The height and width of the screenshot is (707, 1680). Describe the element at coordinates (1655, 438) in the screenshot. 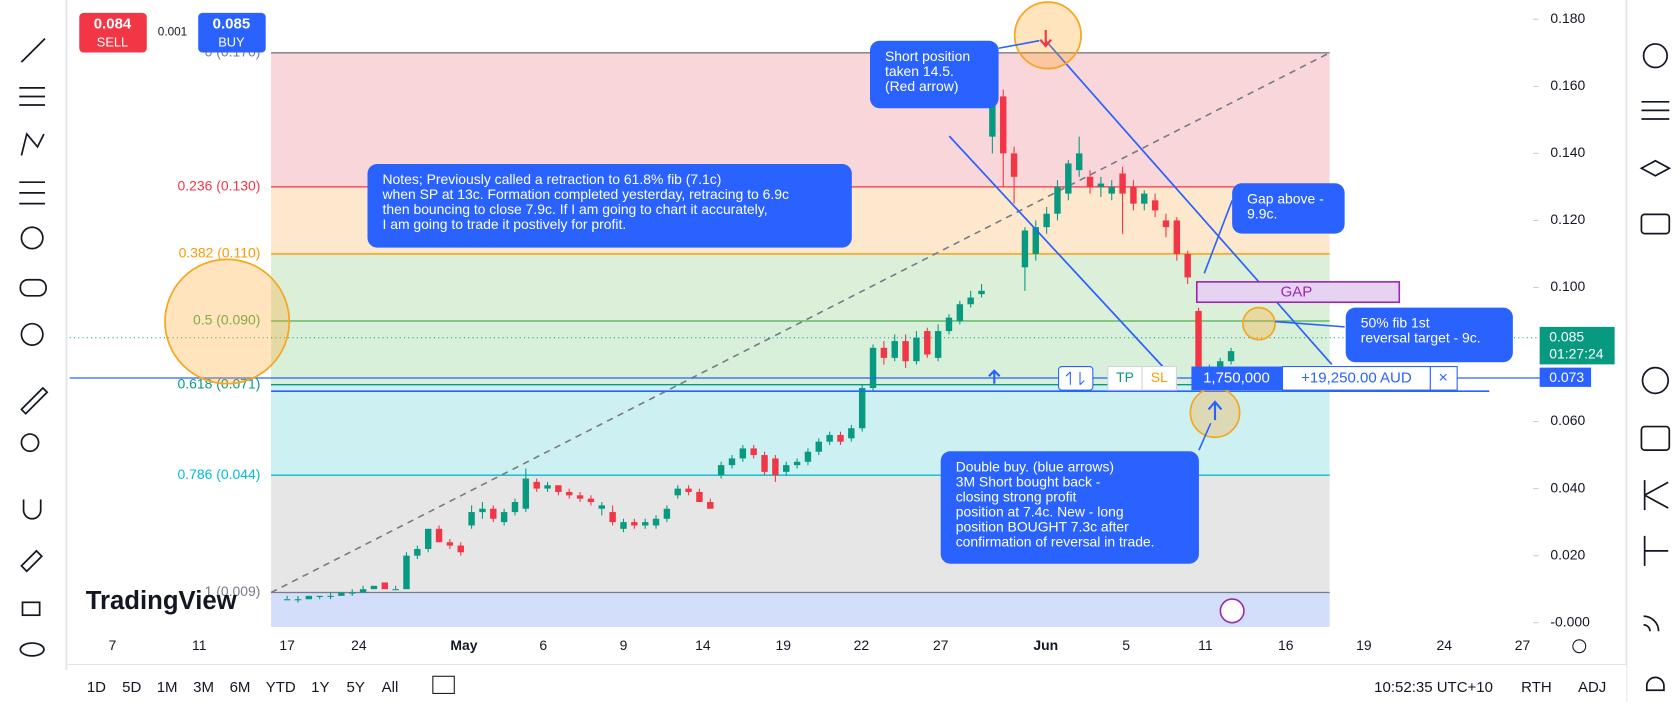

I see `calendar-icon` at that location.